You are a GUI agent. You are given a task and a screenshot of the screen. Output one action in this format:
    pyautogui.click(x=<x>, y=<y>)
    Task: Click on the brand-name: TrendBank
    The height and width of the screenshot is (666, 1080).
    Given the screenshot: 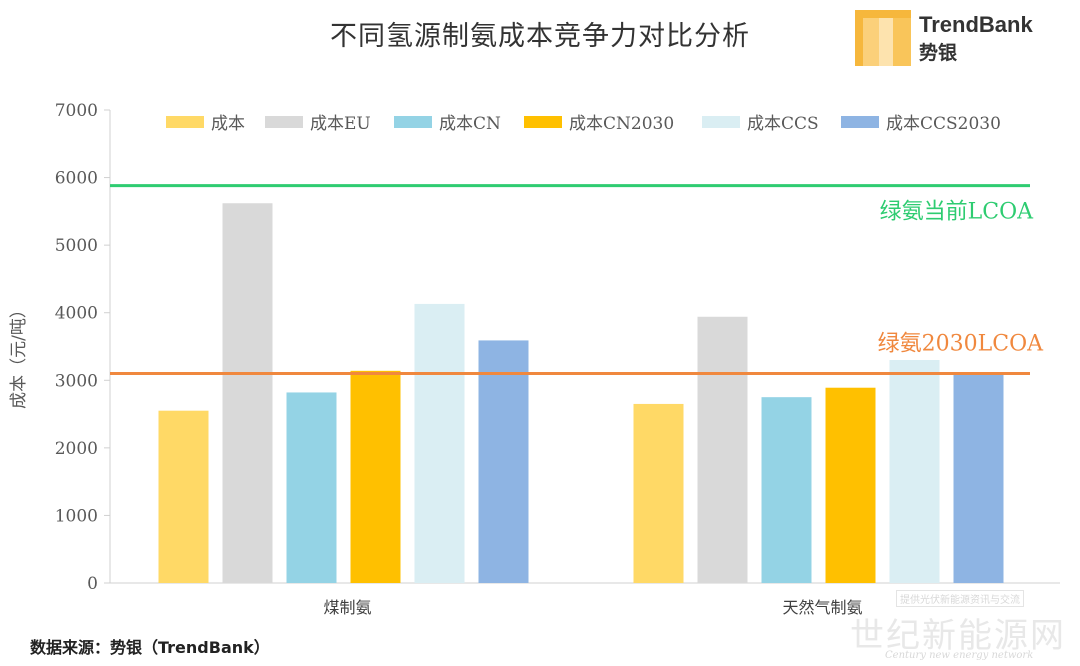 What is the action you would take?
    pyautogui.click(x=976, y=24)
    